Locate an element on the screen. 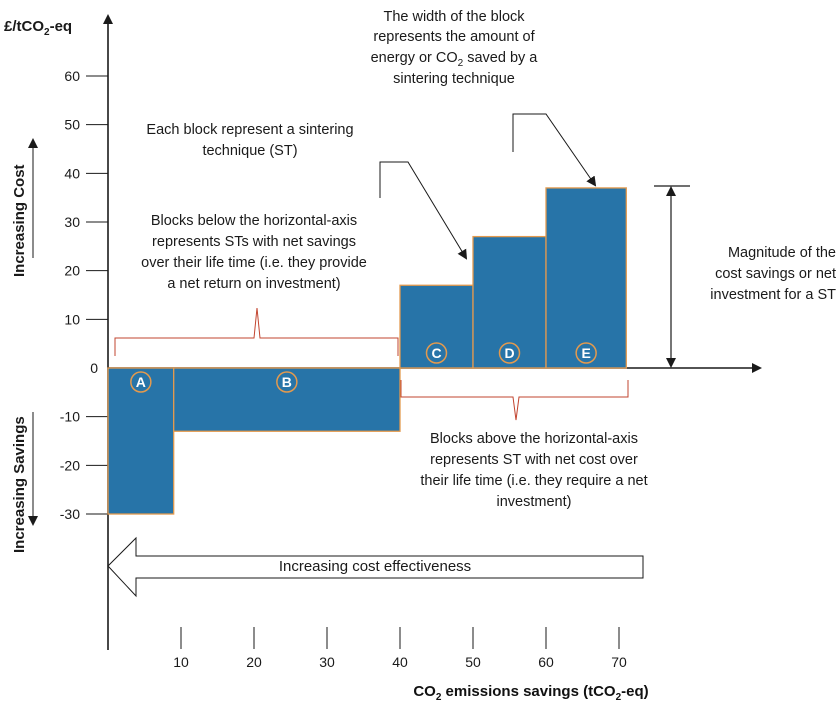 The image size is (838, 704). svg-text: Magnitude of the is located at coordinates (782, 253).